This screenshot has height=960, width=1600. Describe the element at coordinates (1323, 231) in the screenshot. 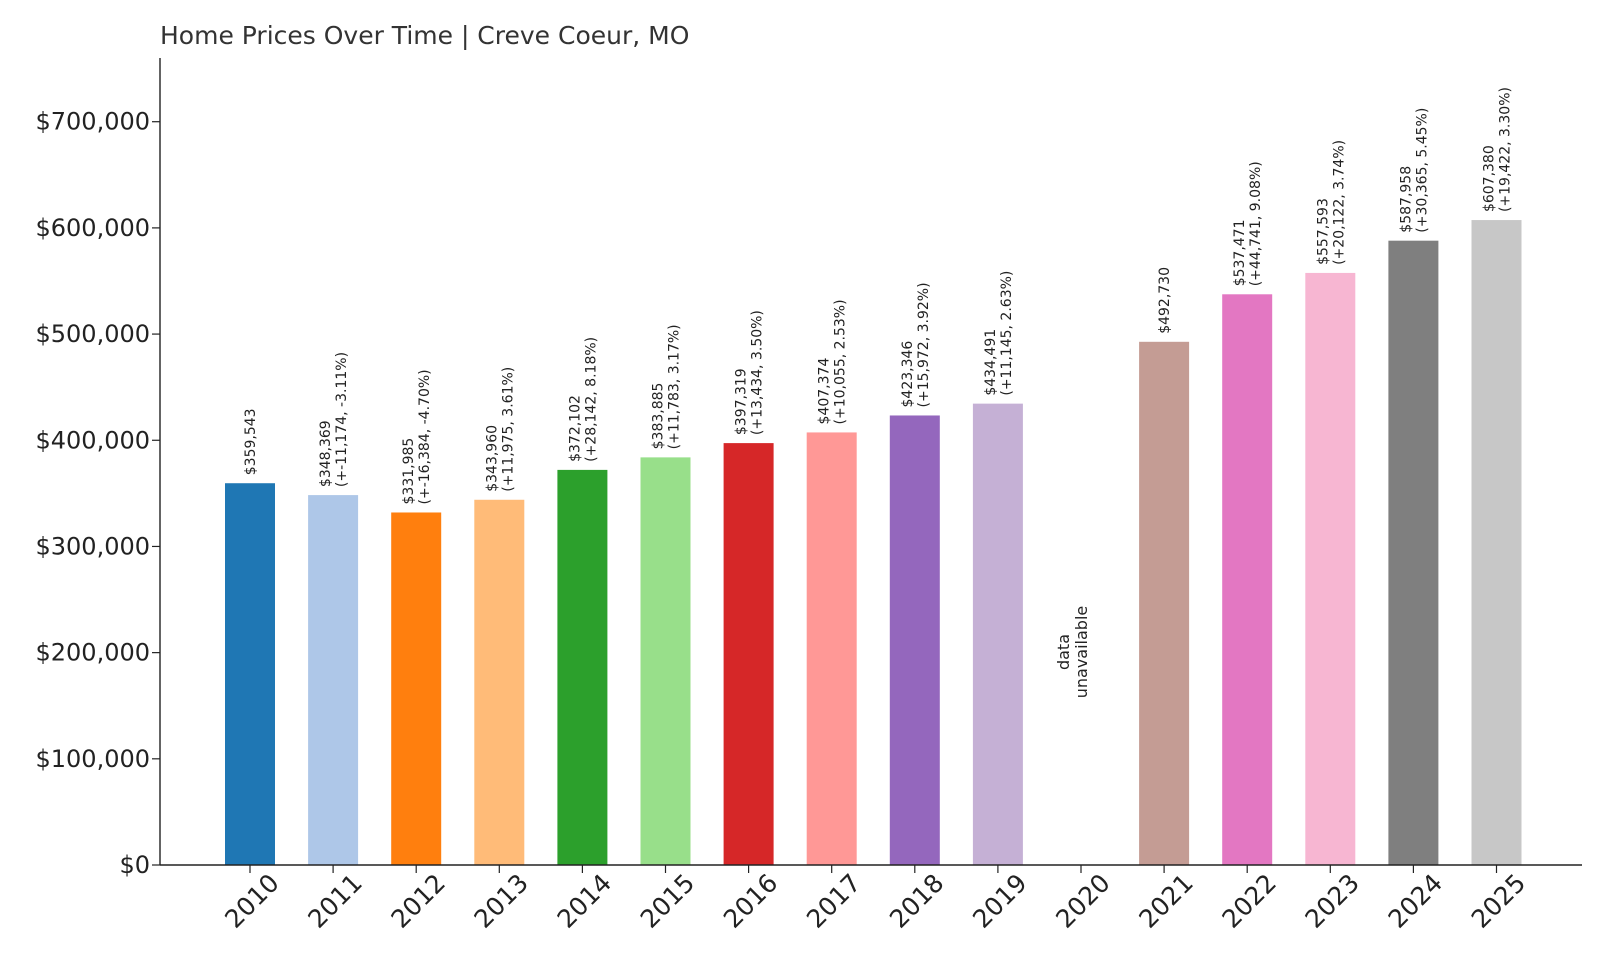

I see `data-label: $557,593` at that location.